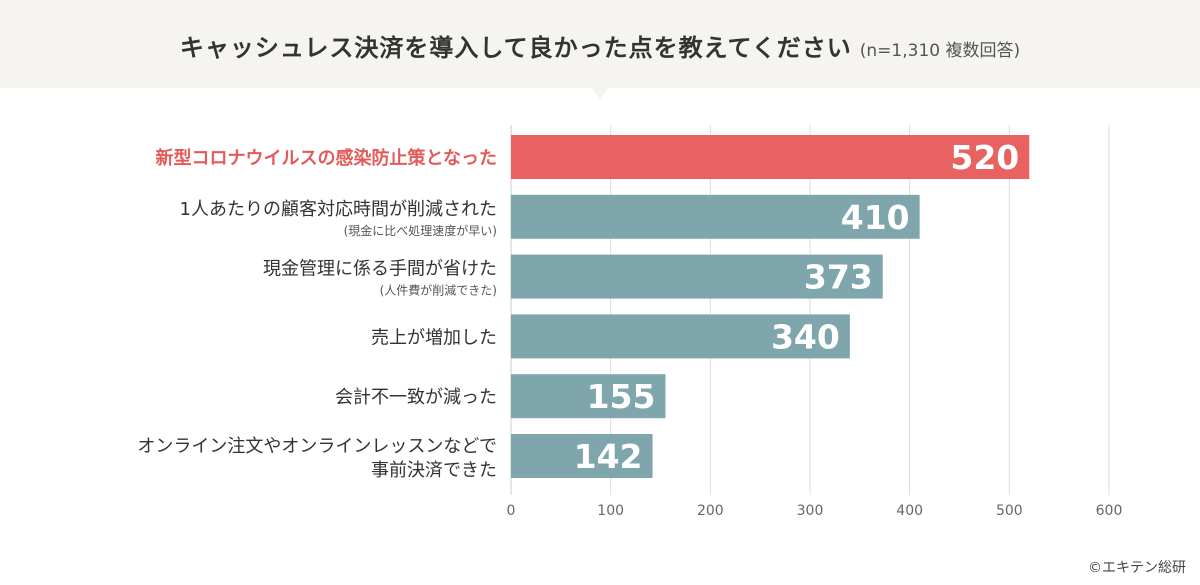 Image resolution: width=1200 pixels, height=585 pixels. What do you see at coordinates (984, 157) in the screenshot?
I see `data-label: 520` at bounding box center [984, 157].